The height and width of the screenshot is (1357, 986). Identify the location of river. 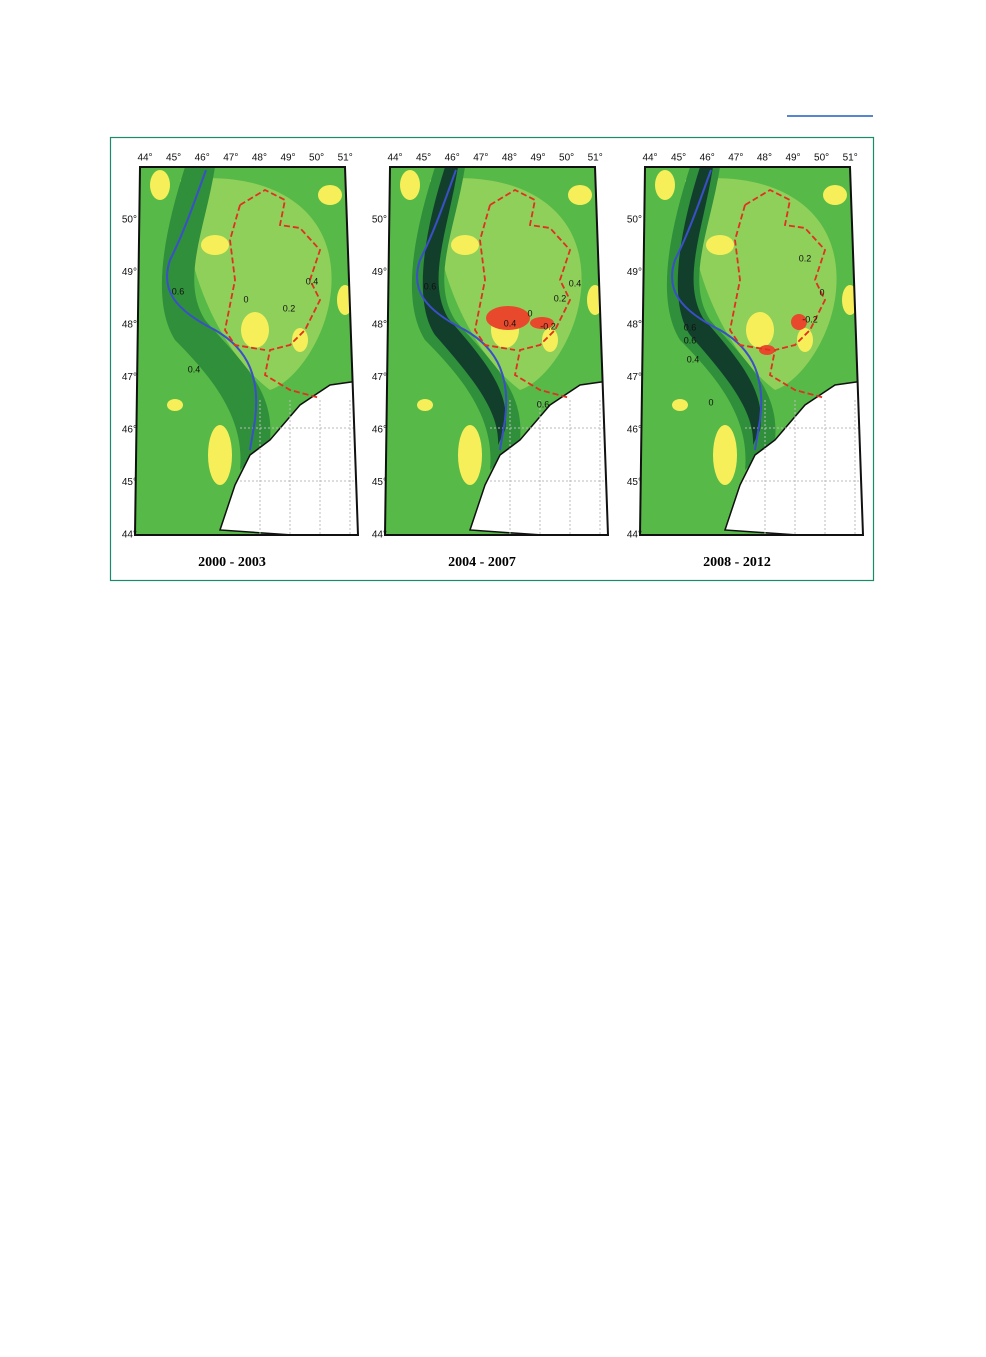
(717, 310).